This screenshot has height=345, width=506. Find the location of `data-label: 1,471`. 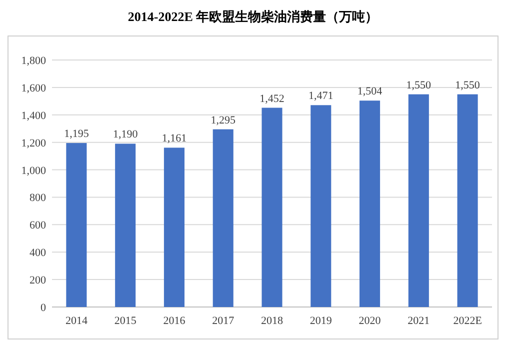

data-label: 1,471 is located at coordinates (321, 96).